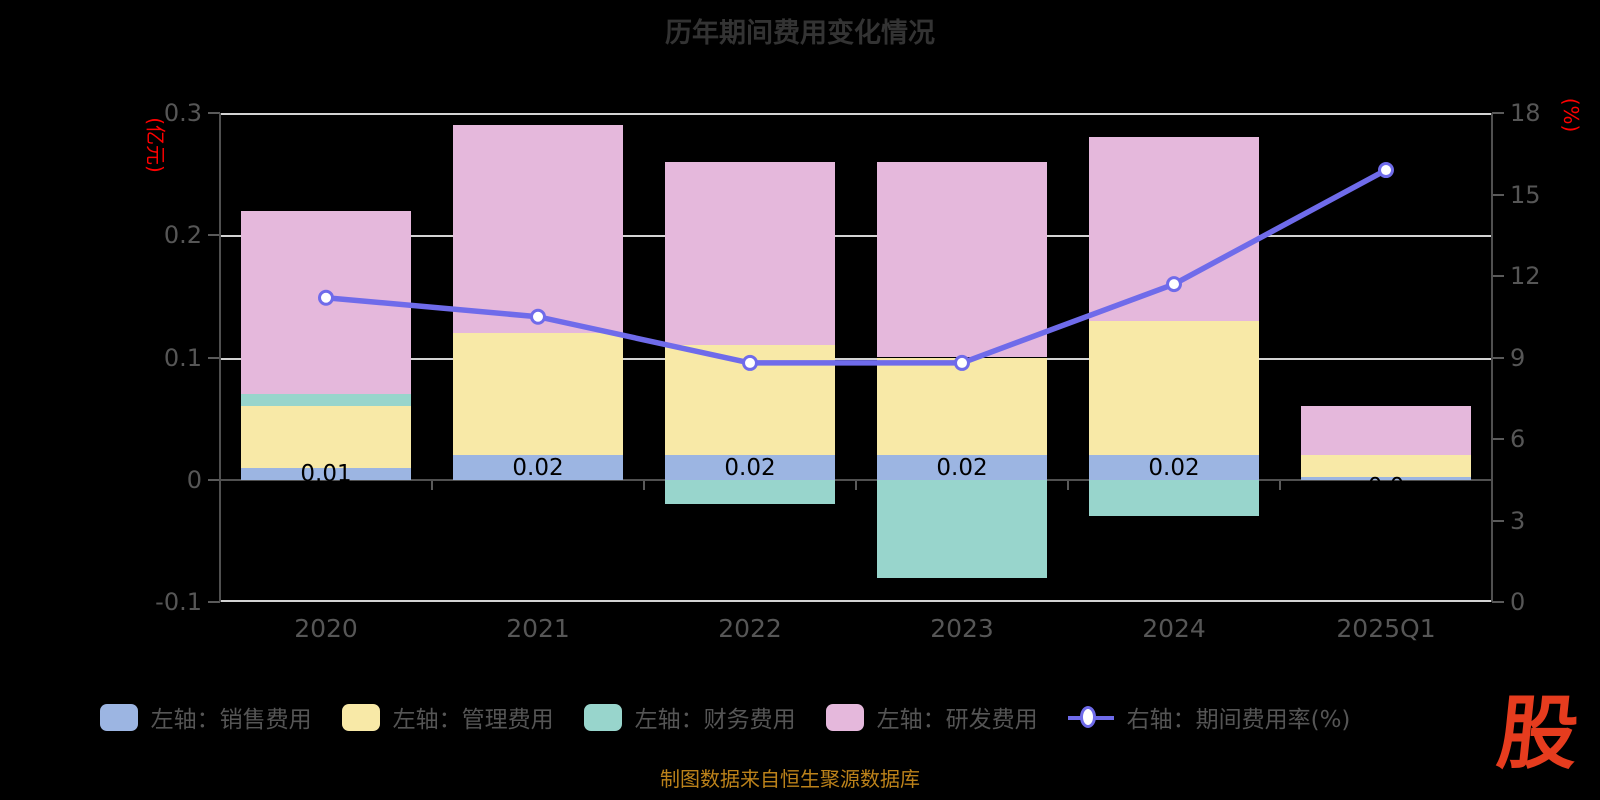 The height and width of the screenshot is (800, 1600). I want to click on legend-item-bar: 左轴：管理费用, so click(447, 717).